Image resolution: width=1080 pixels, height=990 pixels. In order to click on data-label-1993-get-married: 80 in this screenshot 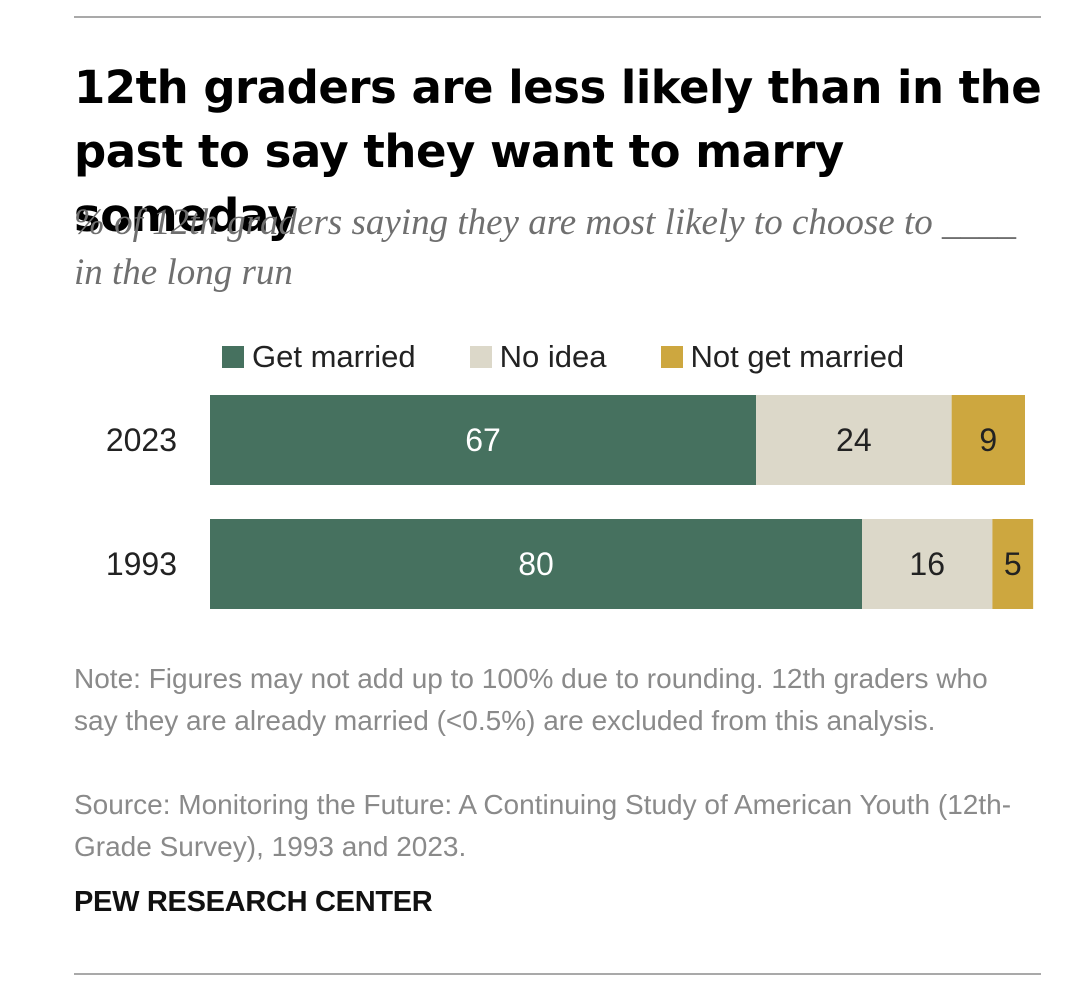, I will do `click(536, 564)`.